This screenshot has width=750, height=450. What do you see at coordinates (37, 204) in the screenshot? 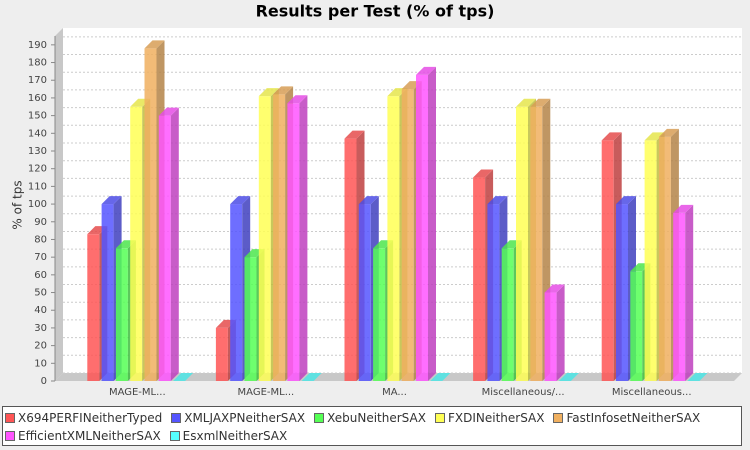
I see `y-tick-label: 100` at bounding box center [37, 204].